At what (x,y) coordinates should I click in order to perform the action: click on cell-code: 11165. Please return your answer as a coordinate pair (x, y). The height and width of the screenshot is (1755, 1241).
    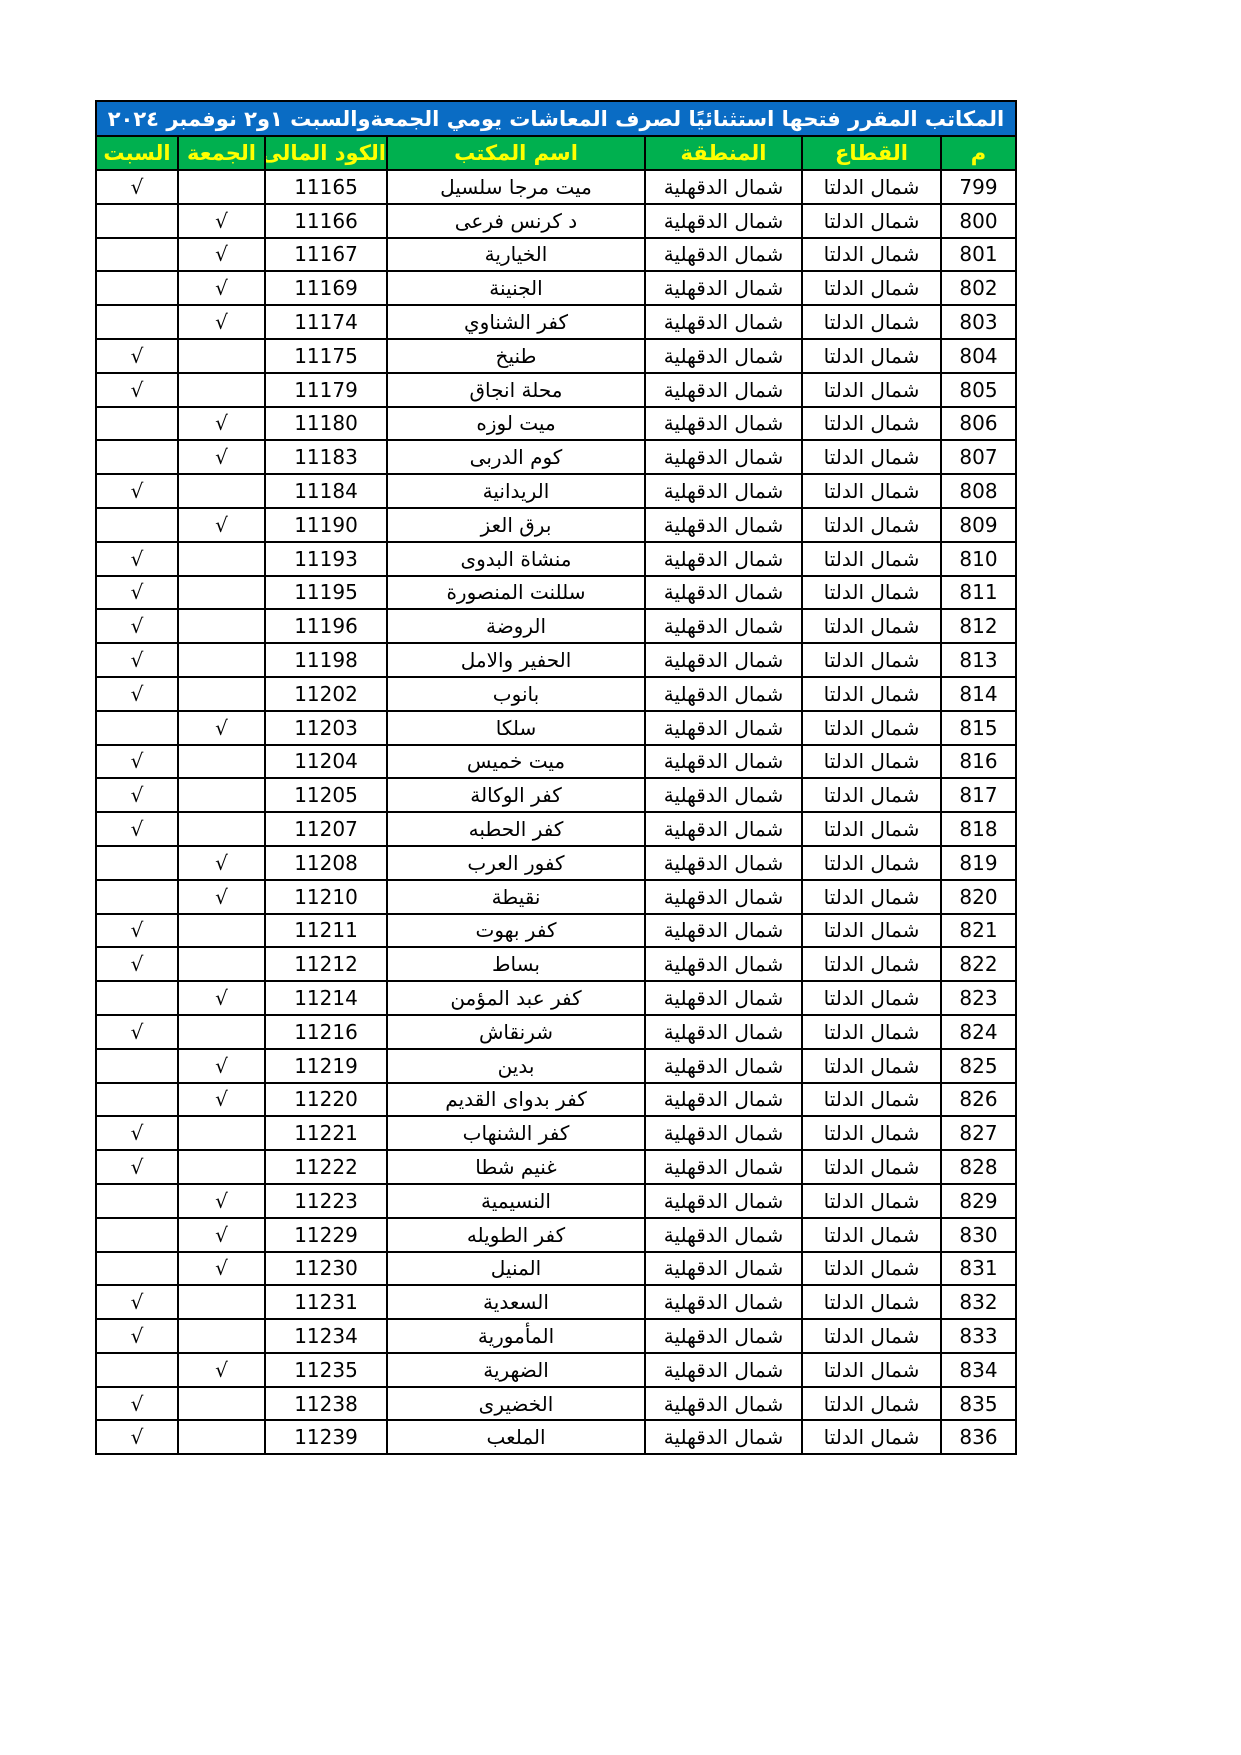
    Looking at the image, I should click on (326, 187).